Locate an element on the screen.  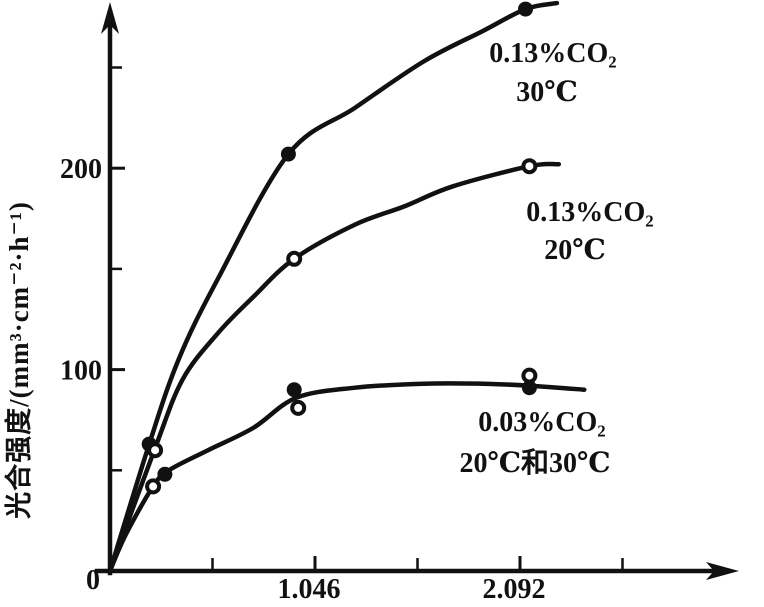
origin-label: 0 is located at coordinates (93, 580).